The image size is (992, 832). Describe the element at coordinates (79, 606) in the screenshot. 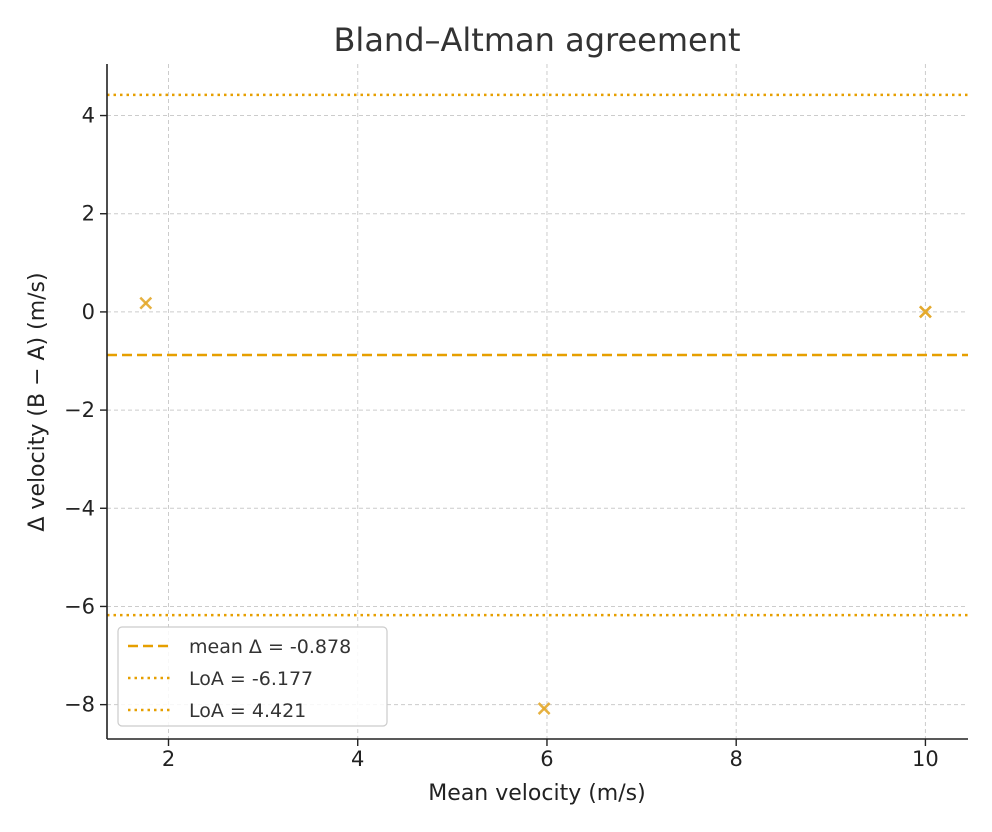

I see `y-tick-label: −6` at that location.